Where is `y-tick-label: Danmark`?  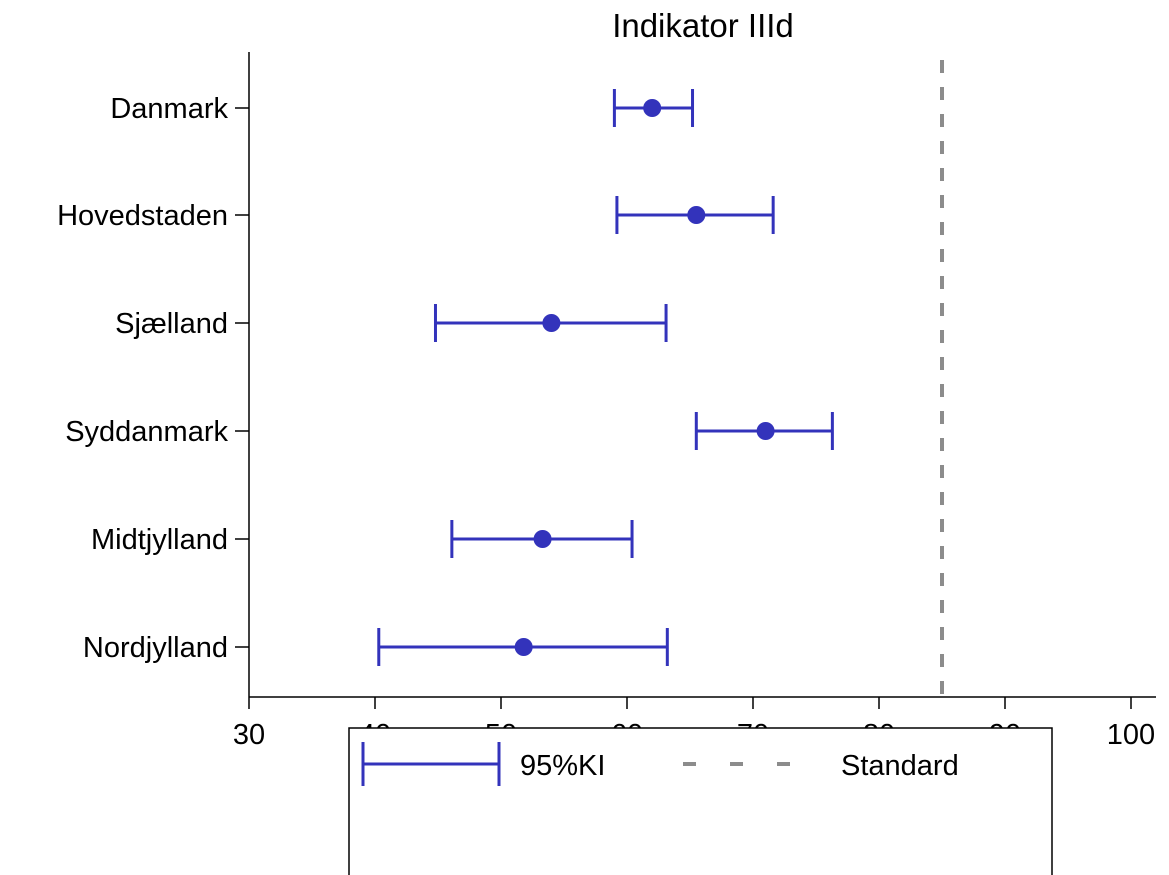
y-tick-label: Danmark is located at coordinates (169, 109).